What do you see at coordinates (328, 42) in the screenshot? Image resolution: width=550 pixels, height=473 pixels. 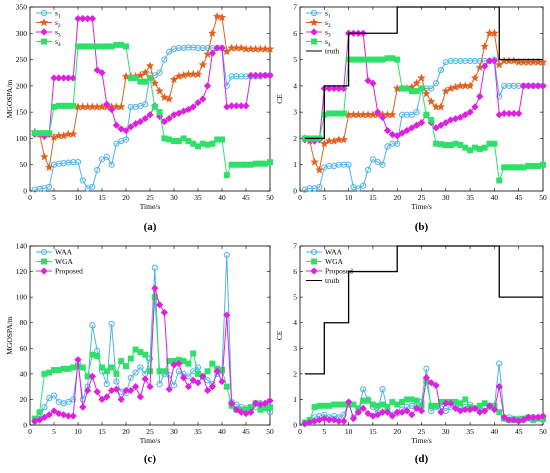 I see `legend-label: s4` at bounding box center [328, 42].